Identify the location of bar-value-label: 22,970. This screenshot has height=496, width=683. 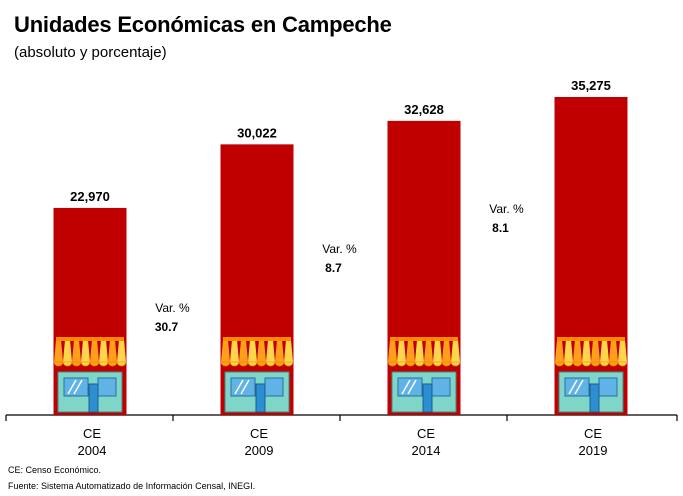
(90, 196).